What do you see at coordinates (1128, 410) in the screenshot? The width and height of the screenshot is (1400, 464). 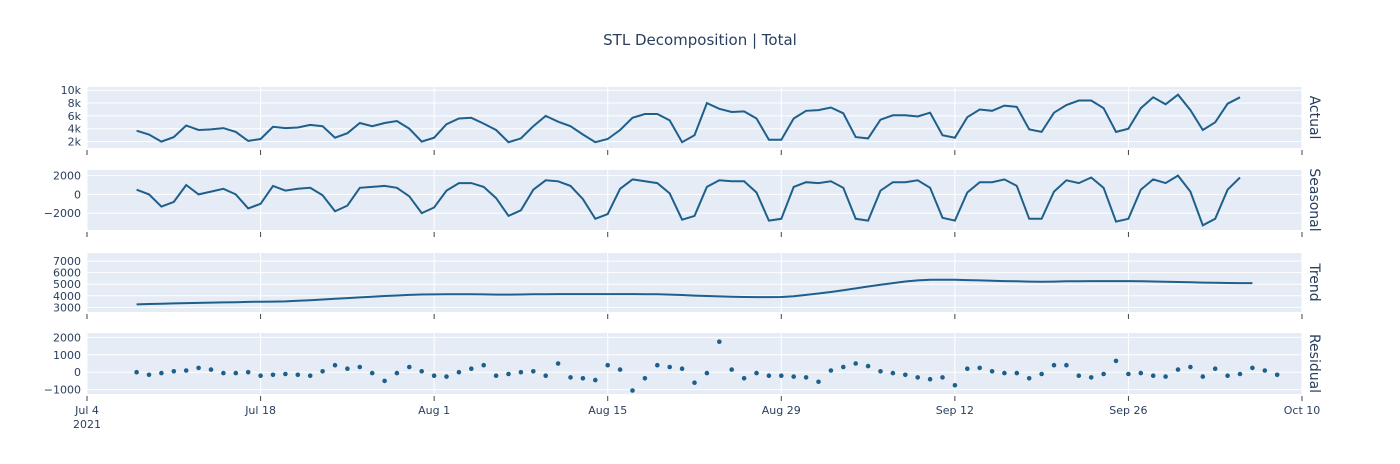 I see `x-tick-label: Sep 26` at bounding box center [1128, 410].